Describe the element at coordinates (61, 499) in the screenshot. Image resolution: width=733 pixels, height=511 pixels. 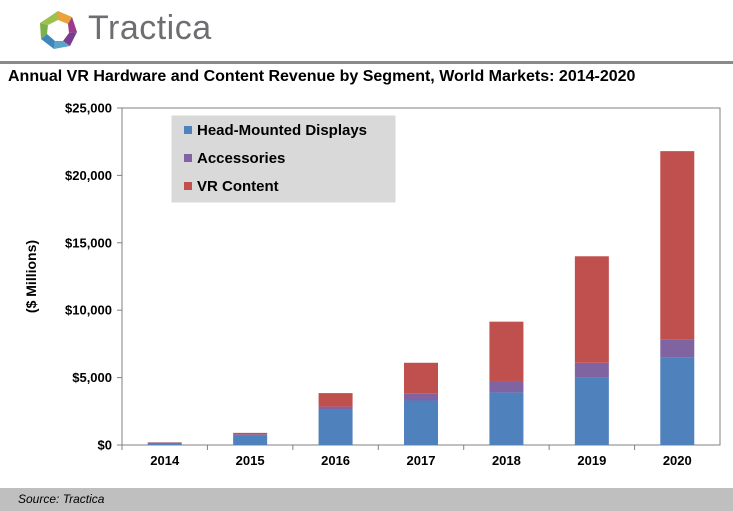
I see `source-note: Source: Tractica` at that location.